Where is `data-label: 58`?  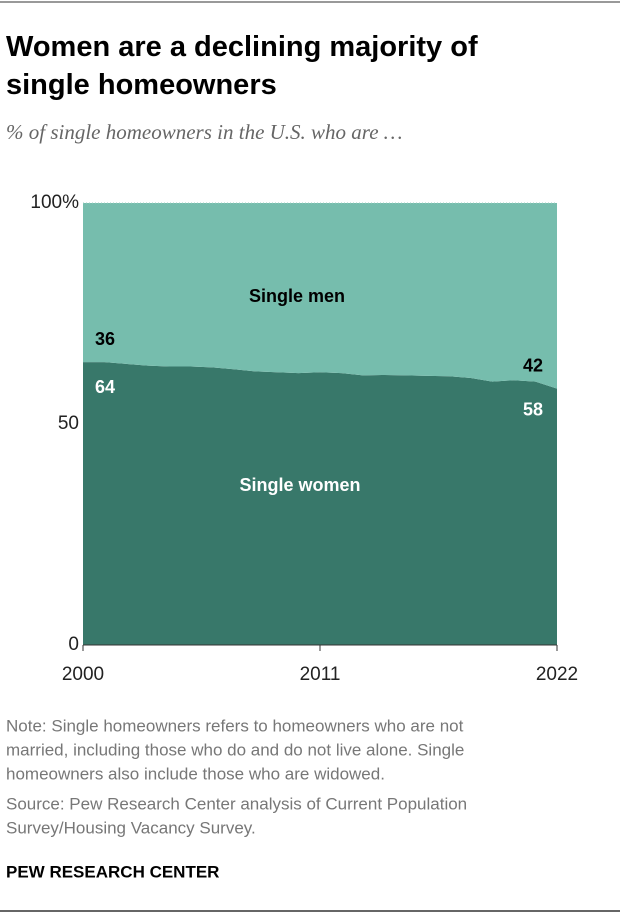
data-label: 58 is located at coordinates (533, 409).